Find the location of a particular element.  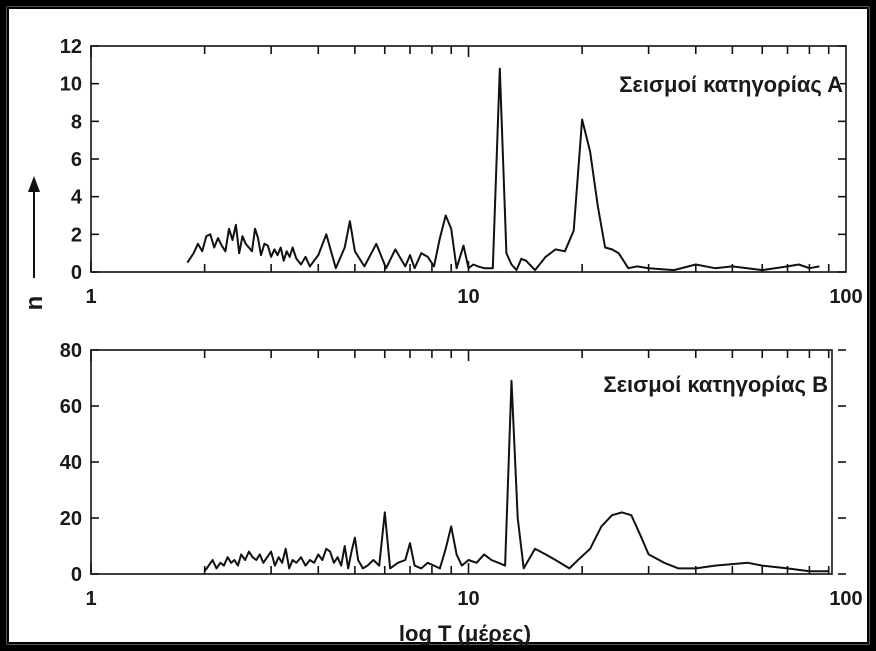

x-axis-label: log T (μέρες) is located at coordinates (465, 633).